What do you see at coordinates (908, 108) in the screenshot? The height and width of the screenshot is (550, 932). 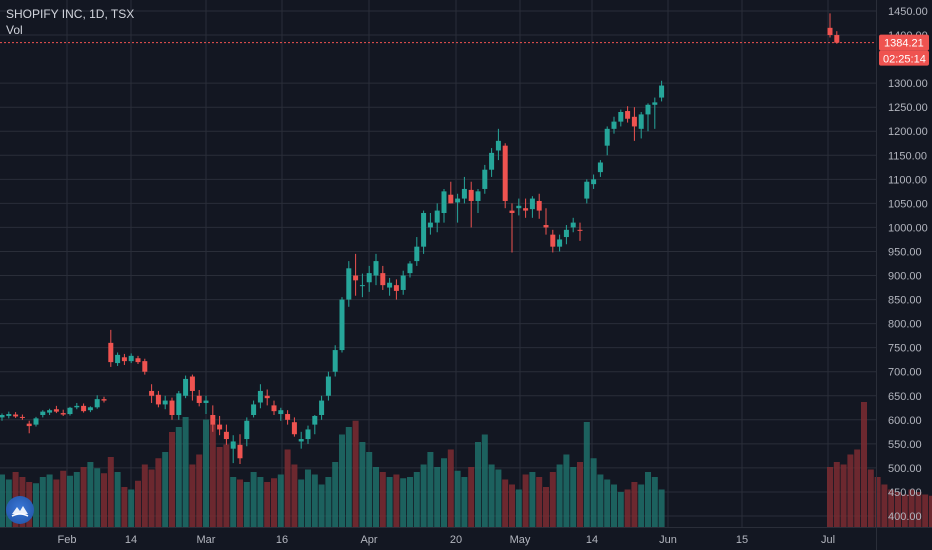 I see `price-tick-label: 1250.00` at bounding box center [908, 108].